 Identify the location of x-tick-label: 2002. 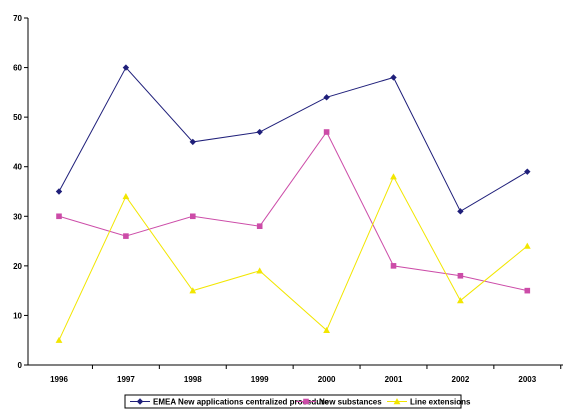
(461, 379).